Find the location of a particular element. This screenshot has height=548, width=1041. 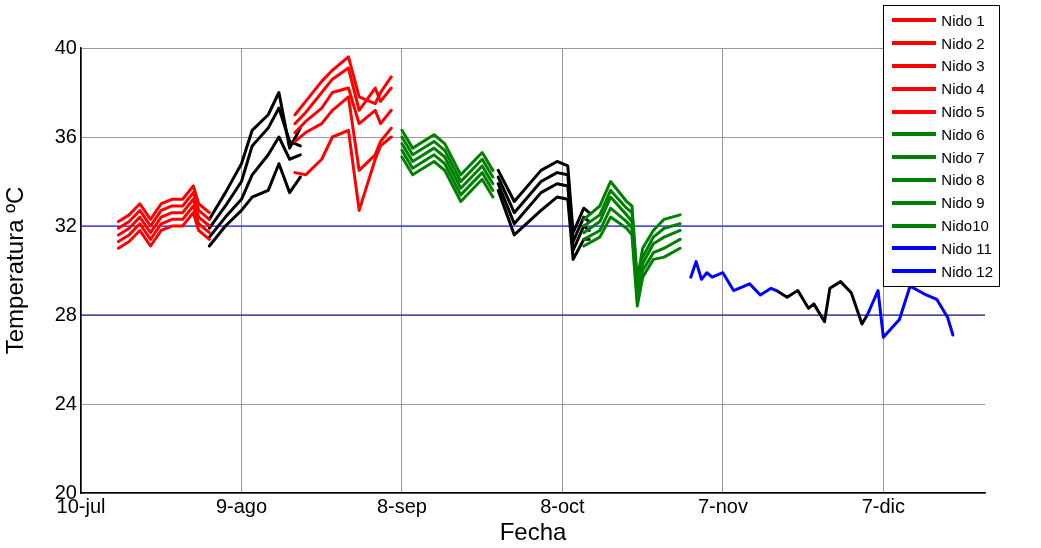

y-tick-label: 36 is located at coordinates (65, 135).